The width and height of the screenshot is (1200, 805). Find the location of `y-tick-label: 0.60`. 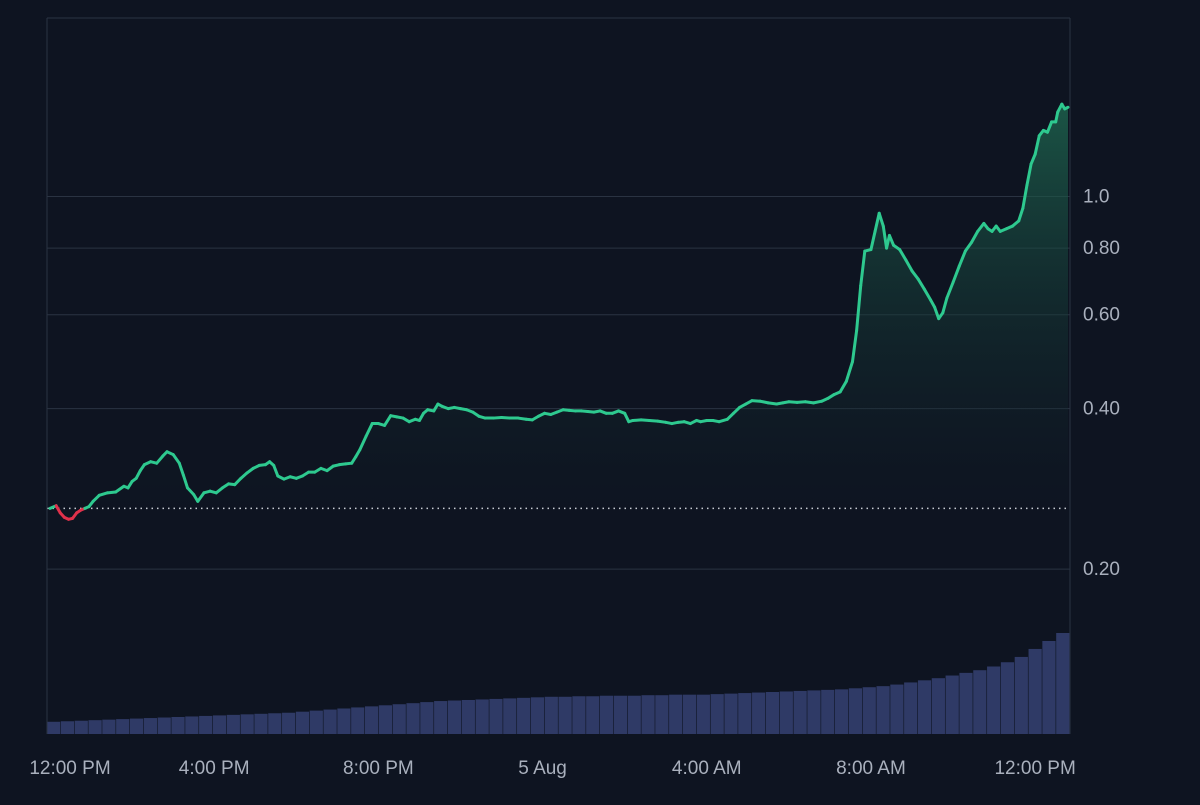

y-tick-label: 0.60 is located at coordinates (1101, 315).